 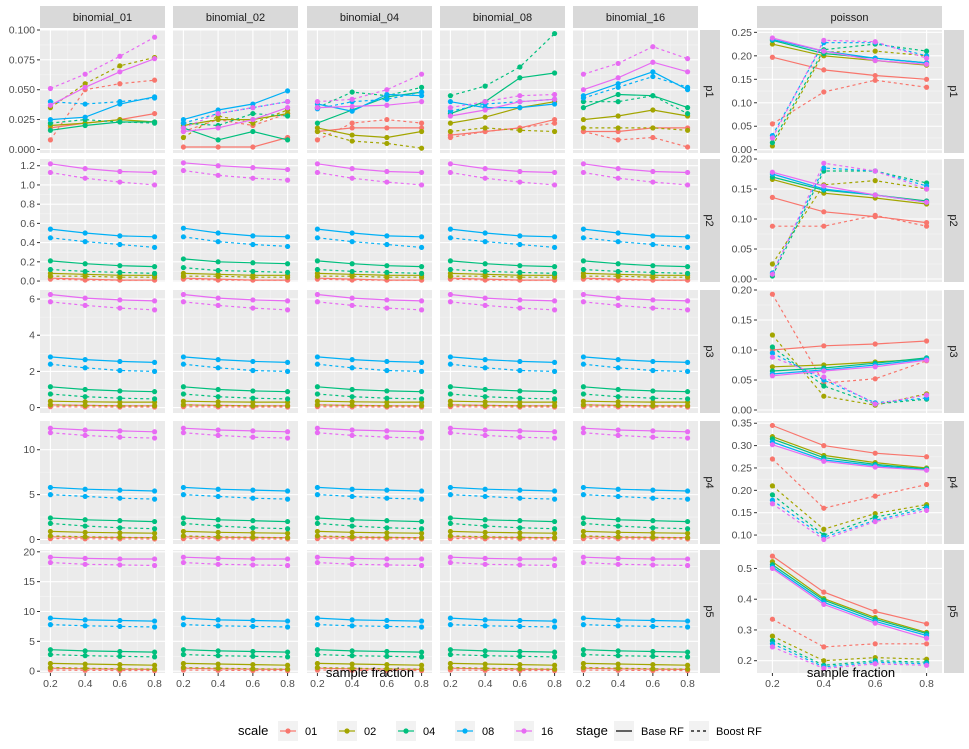 I want to click on facet-strip-row-label: p5, so click(x=709, y=611).